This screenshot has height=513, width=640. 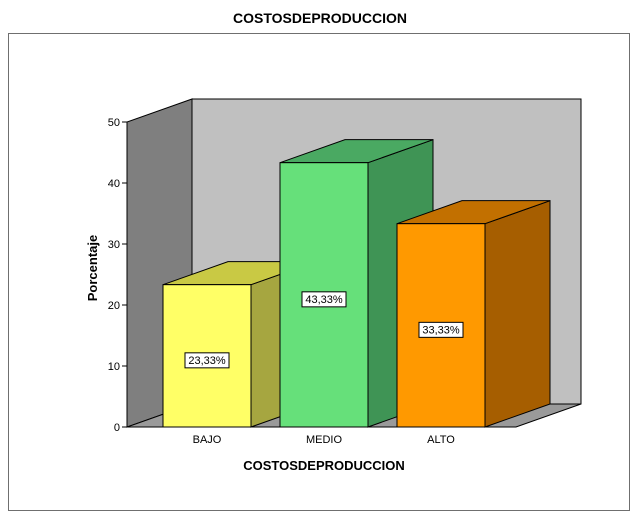 I want to click on y-axis-label: Porcentaje, so click(x=92, y=268).